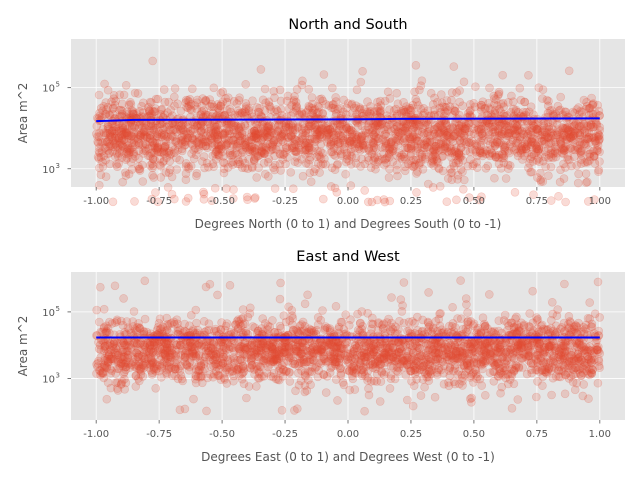 The height and width of the screenshot is (480, 640). I want to click on x-tick-label: -0.25, so click(285, 201).